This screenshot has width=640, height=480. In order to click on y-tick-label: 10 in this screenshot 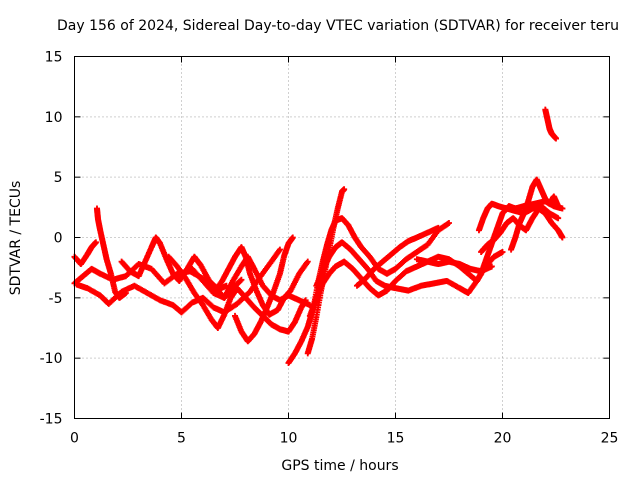, I will do `click(54, 118)`.